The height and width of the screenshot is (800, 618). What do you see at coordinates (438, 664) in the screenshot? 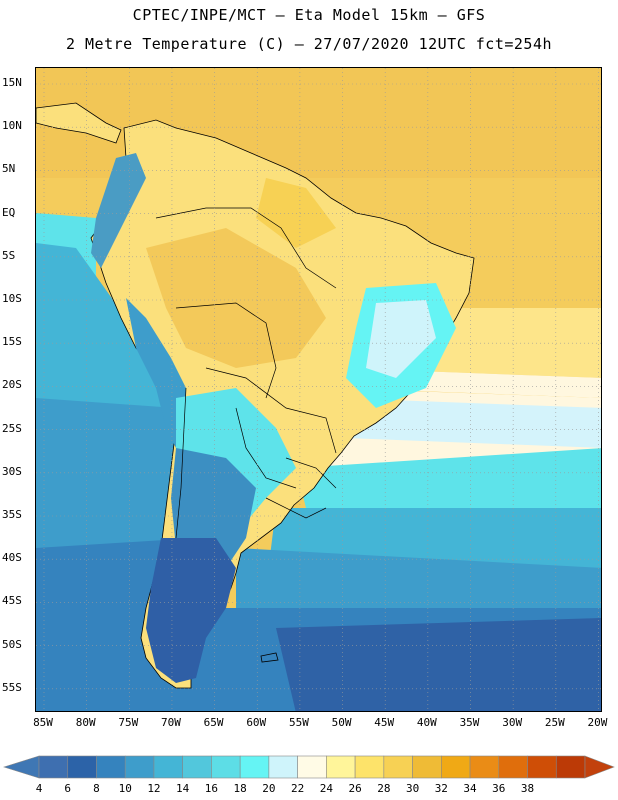
I see `south-atlantic-cold` at bounding box center [438, 664].